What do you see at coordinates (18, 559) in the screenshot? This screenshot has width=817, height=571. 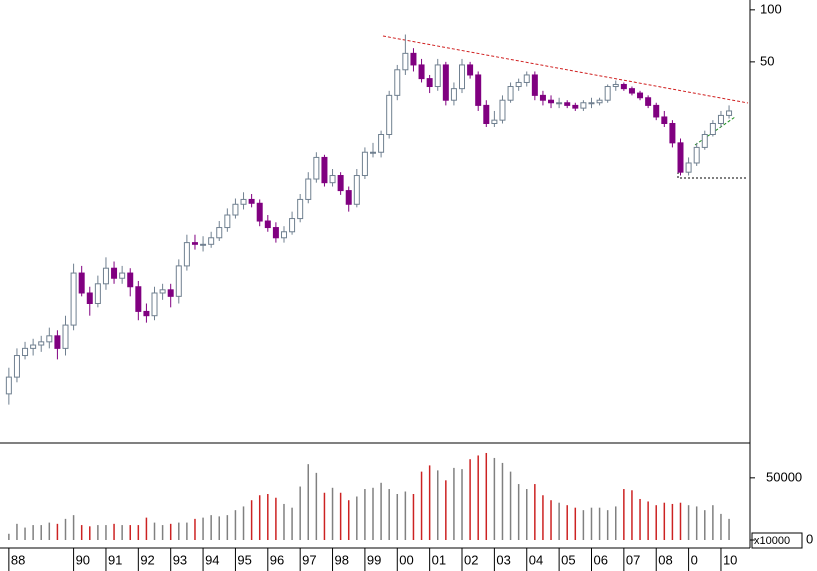 I see `x-tick-label: 88` at bounding box center [18, 559].